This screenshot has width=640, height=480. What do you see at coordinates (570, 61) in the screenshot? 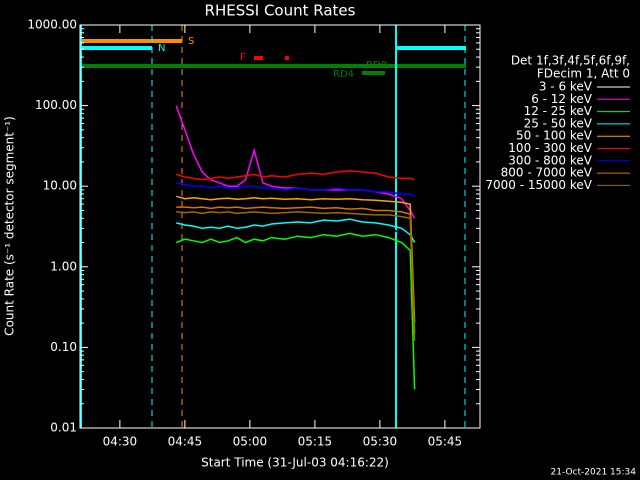
I see `legend-title: Det 1f,3f,4f,5f,6f,9f,` at bounding box center [570, 61].